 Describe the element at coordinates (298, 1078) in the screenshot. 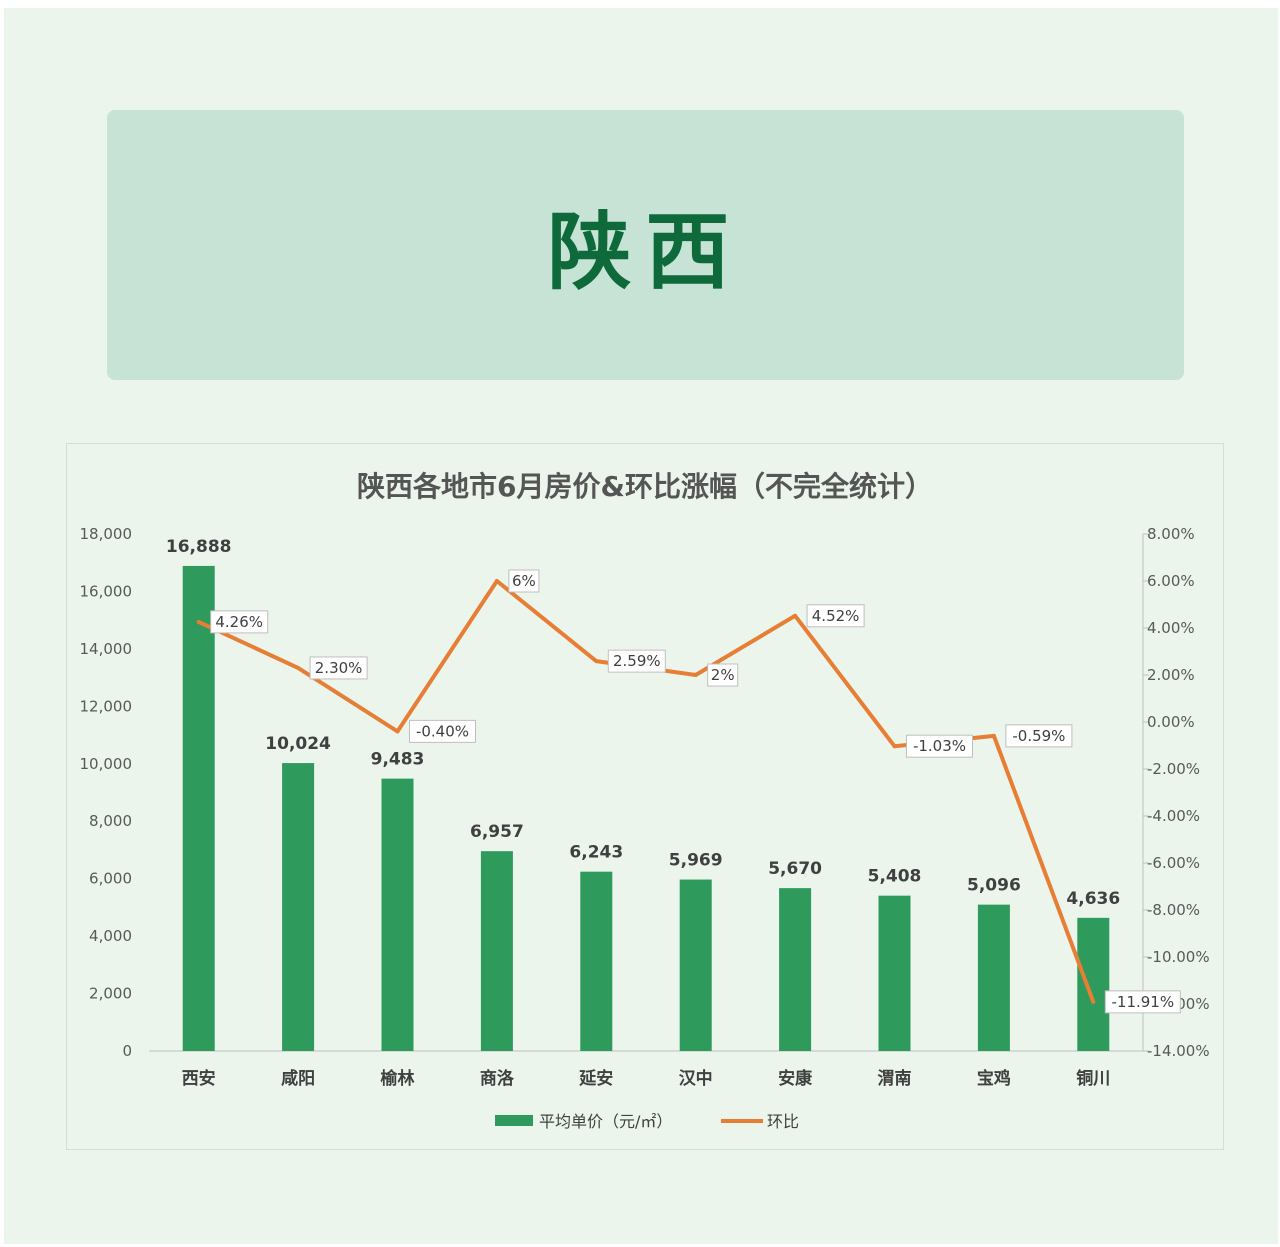

I see `category-label: 咸阳` at that location.